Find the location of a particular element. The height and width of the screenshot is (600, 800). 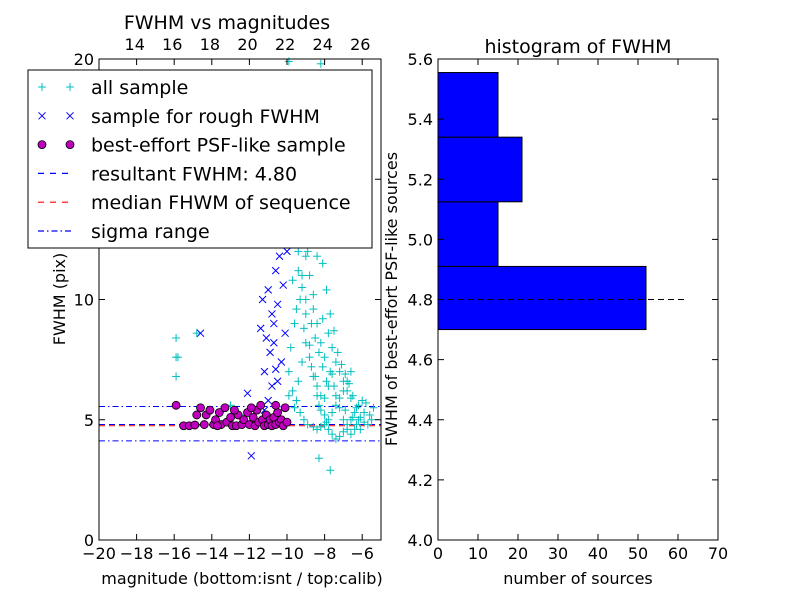

top-x-tick-label: 20 is located at coordinates (247, 44).